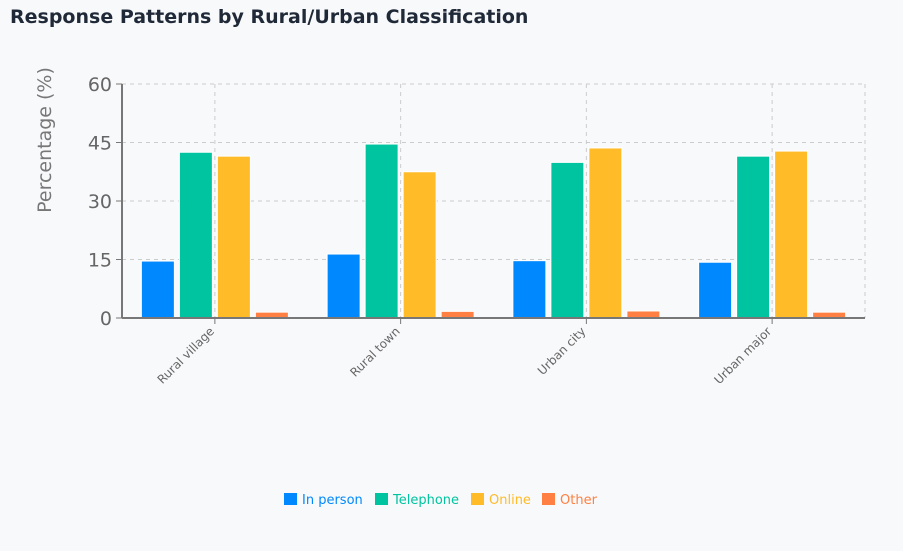 This screenshot has width=903, height=551. What do you see at coordinates (374, 351) in the screenshot?
I see `x-tick-label: Rural town` at bounding box center [374, 351].